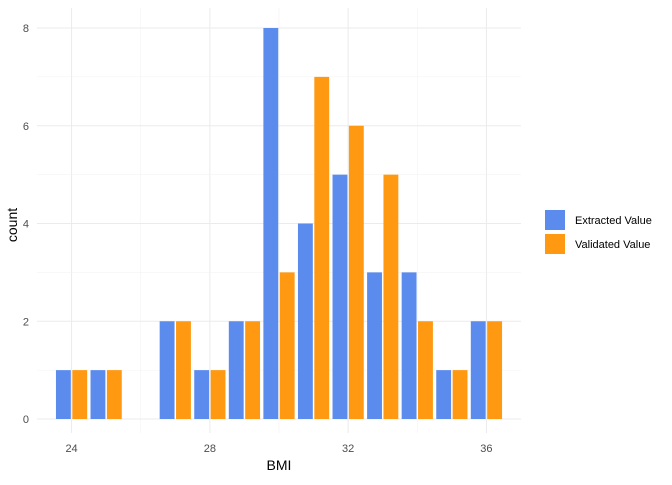 This screenshot has height=485, width=672. Describe the element at coordinates (12, 225) in the screenshot. I see `y-axis-title: count` at that location.